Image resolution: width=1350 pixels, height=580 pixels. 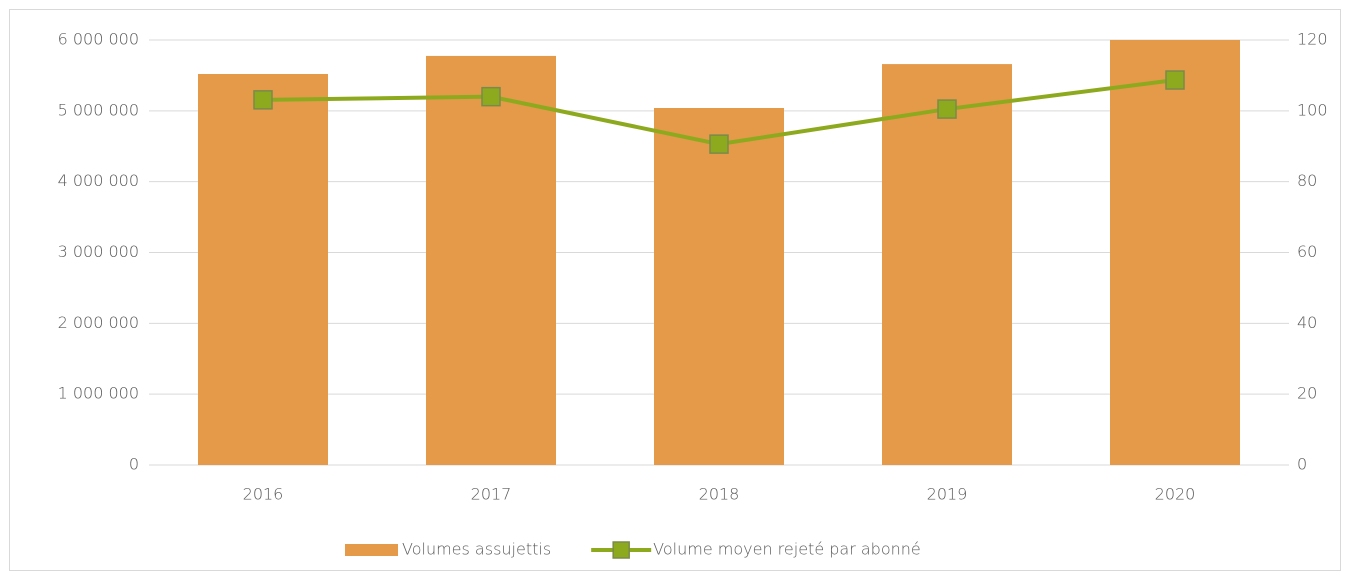 I want to click on y-tick-label: 0, so click(x=134, y=464).